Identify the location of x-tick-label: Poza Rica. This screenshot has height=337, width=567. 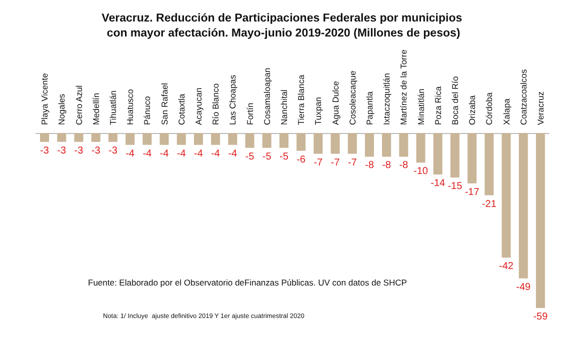
(437, 105).